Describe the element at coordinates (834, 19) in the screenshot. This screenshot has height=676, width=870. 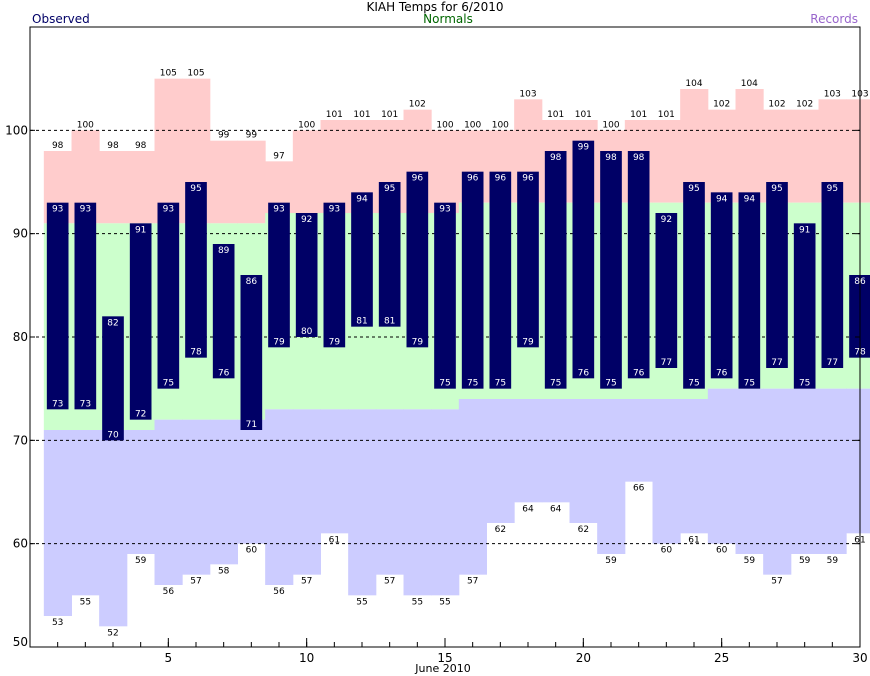
I see `legend-records: Records` at that location.